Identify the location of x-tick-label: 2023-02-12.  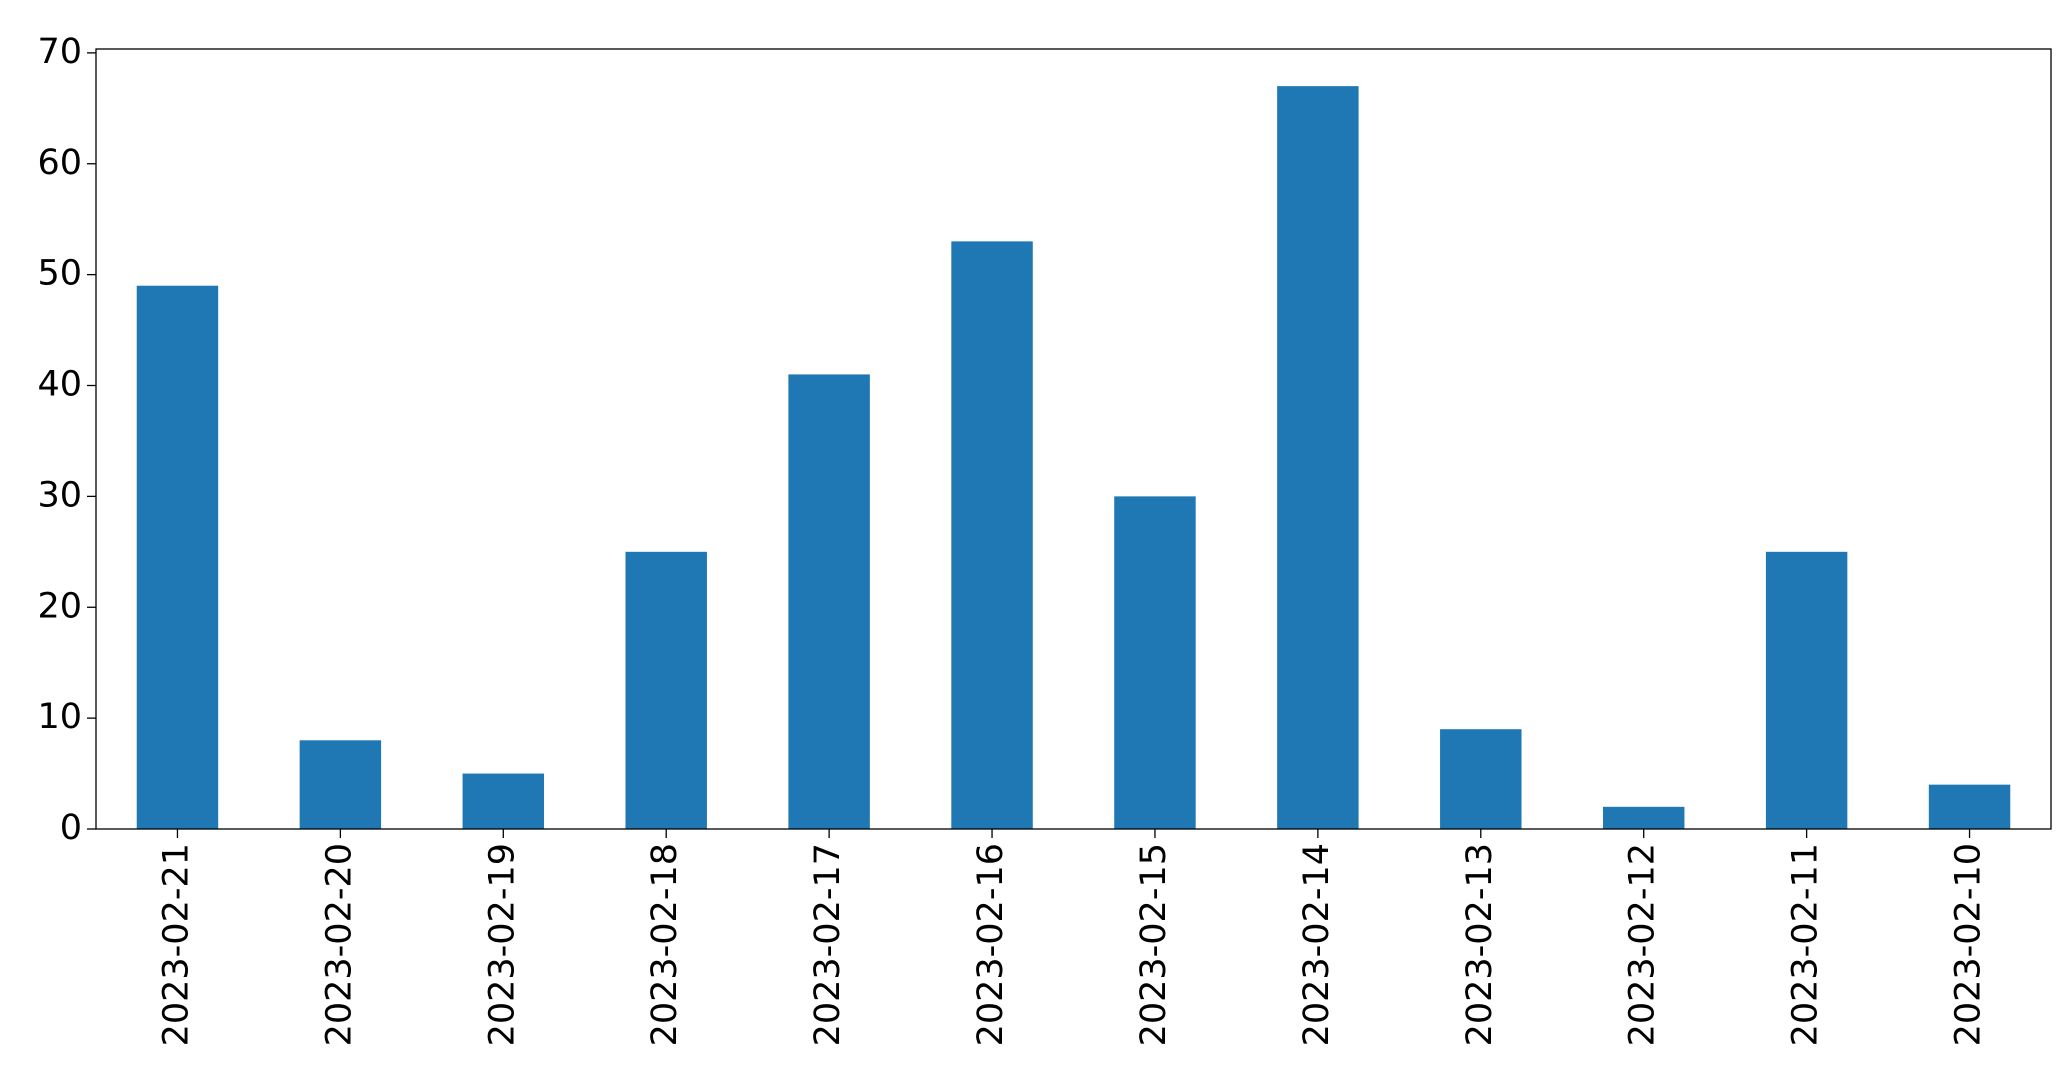
(1643, 944).